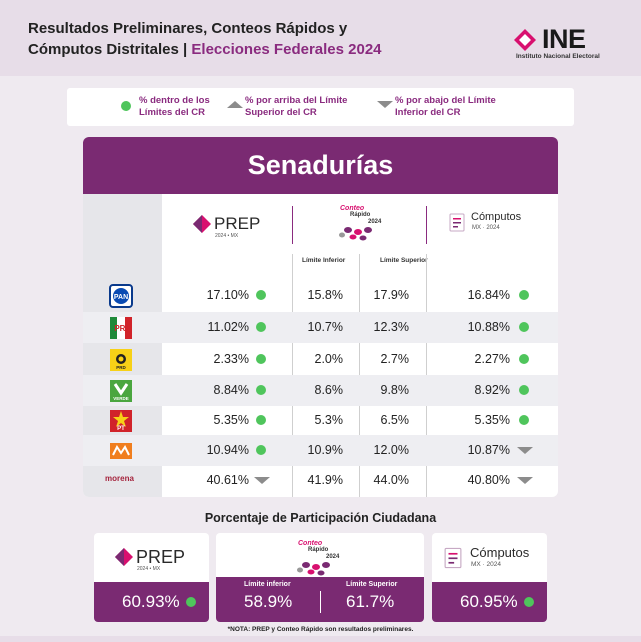 The image size is (641, 642). What do you see at coordinates (500, 552) in the screenshot?
I see `participation-computos-label: Cómputos` at bounding box center [500, 552].